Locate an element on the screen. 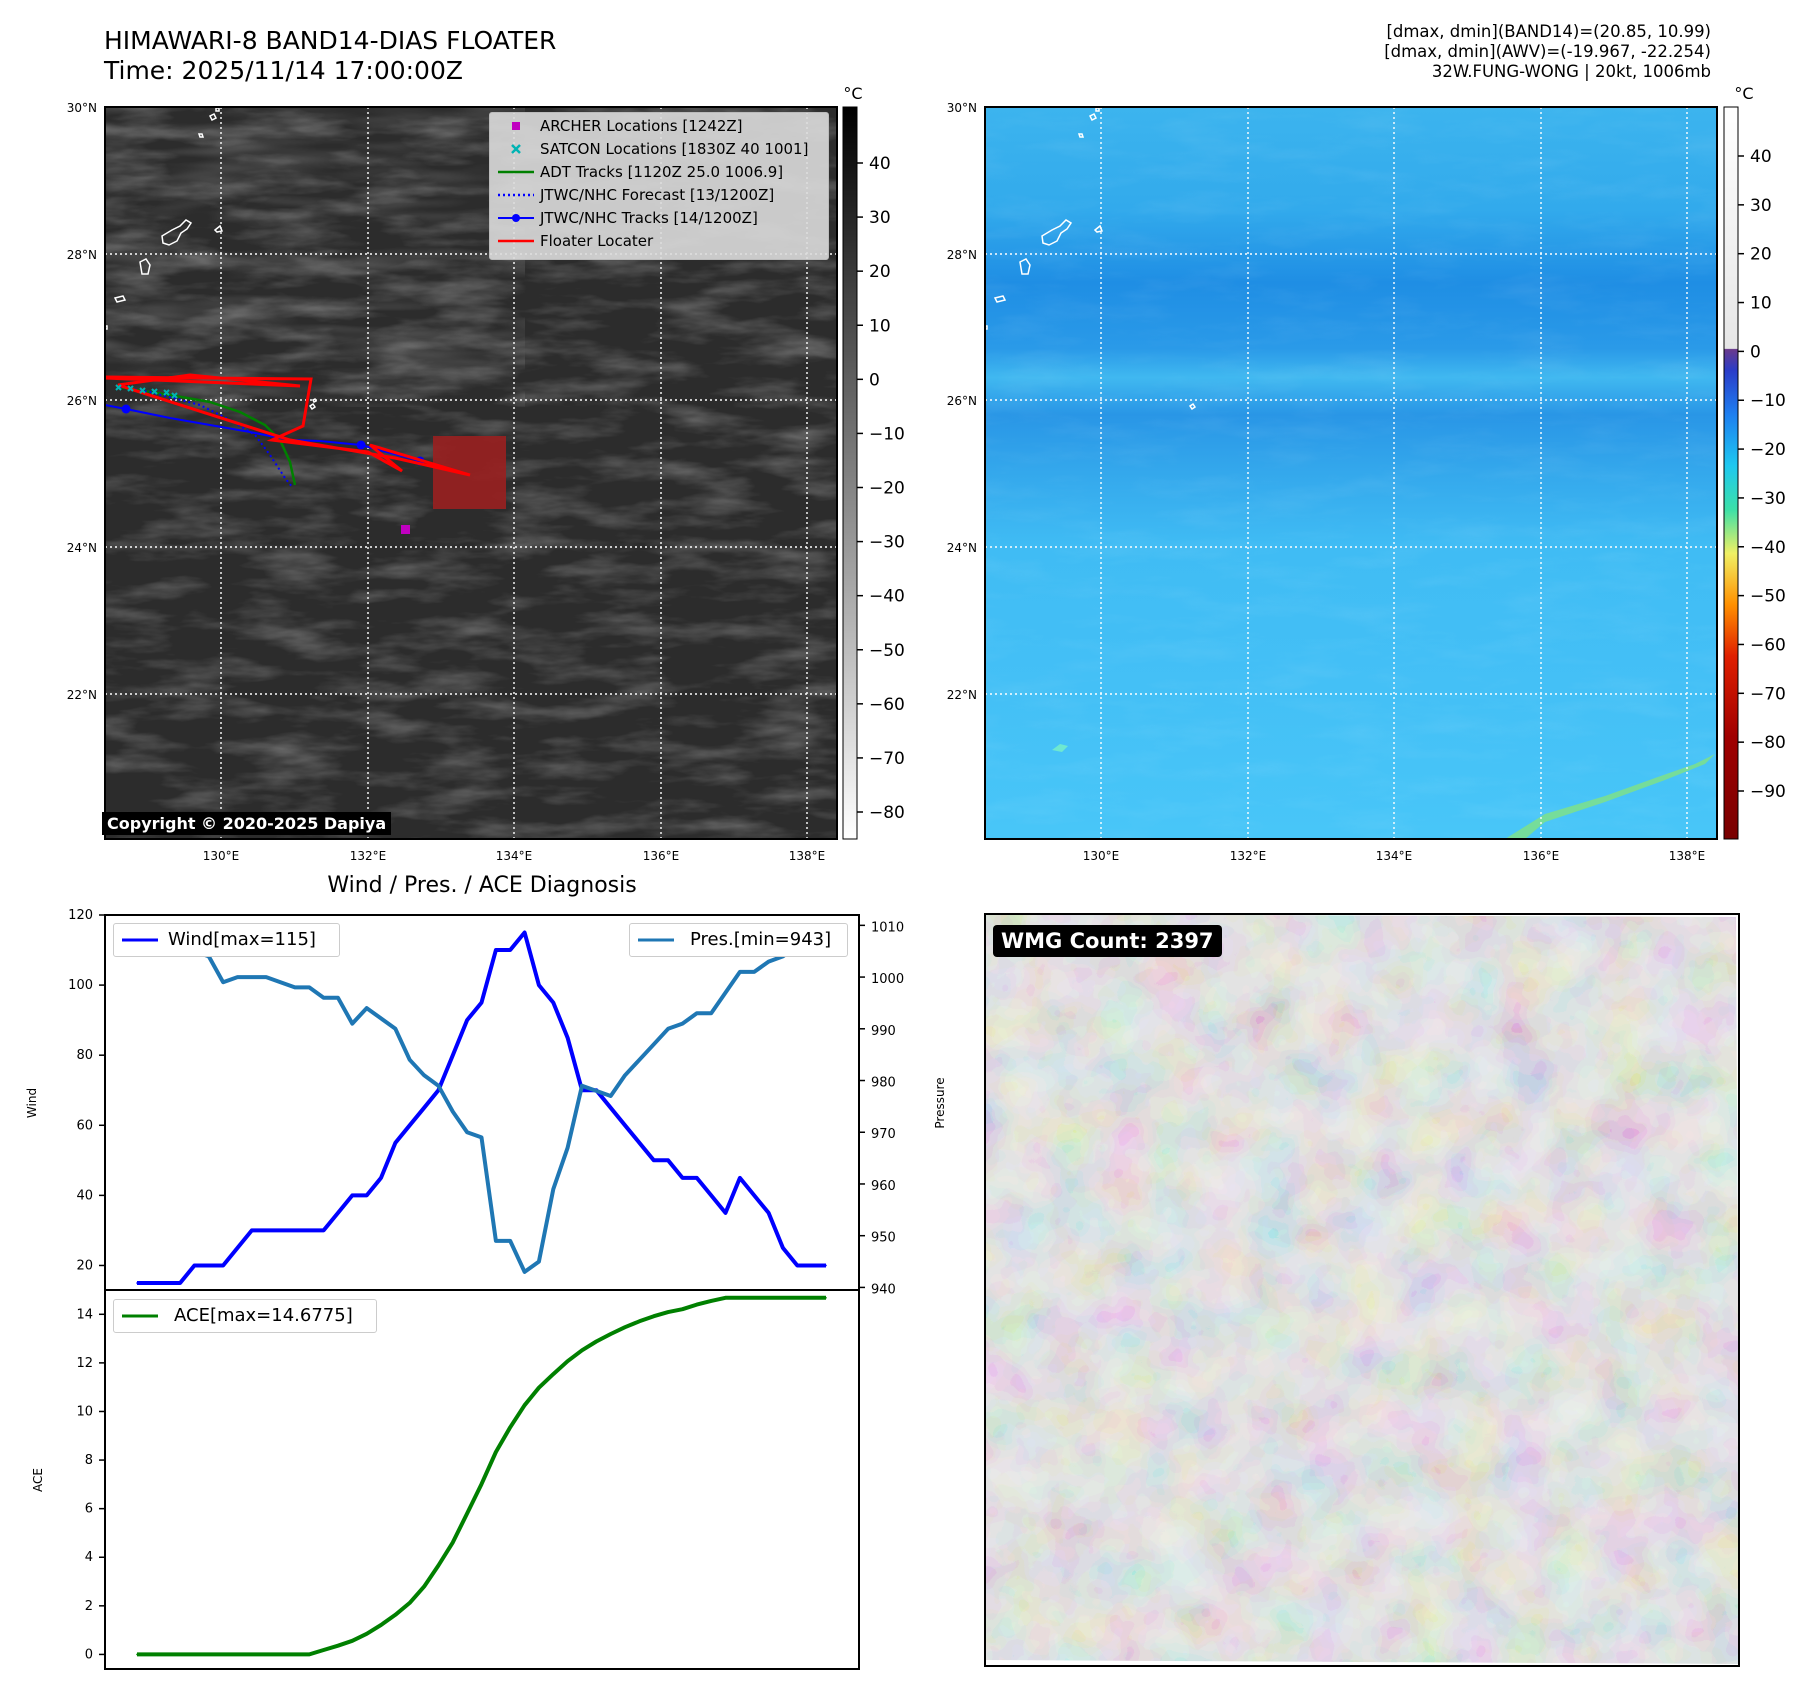  lat-label: 28°N is located at coordinates (82, 255).